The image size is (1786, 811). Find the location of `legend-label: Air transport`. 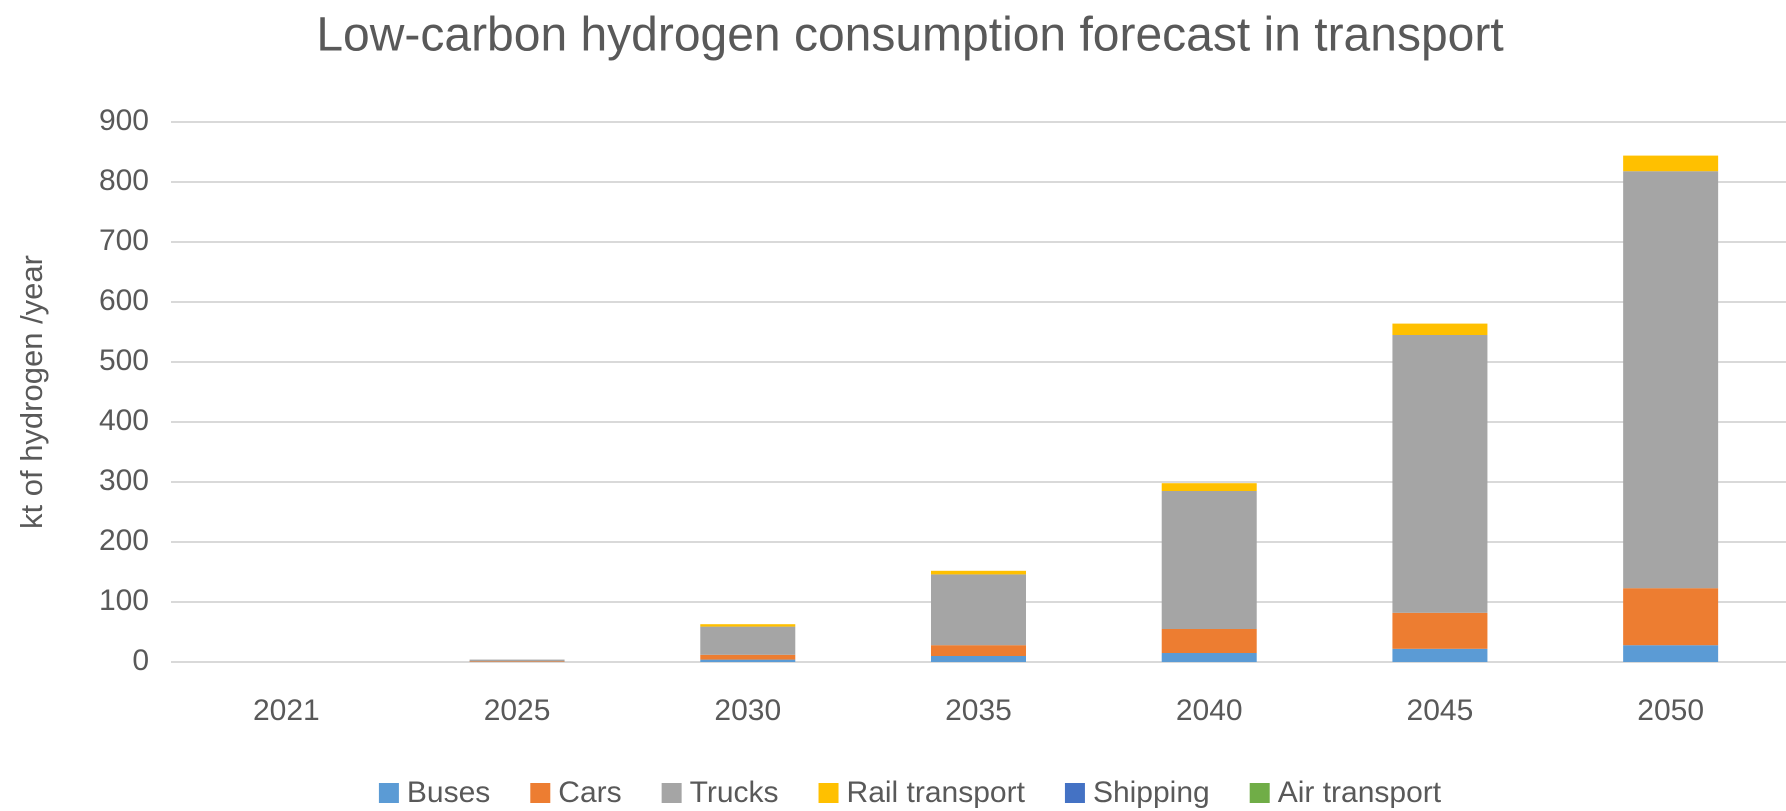

legend-label: Air transport is located at coordinates (1360, 792).